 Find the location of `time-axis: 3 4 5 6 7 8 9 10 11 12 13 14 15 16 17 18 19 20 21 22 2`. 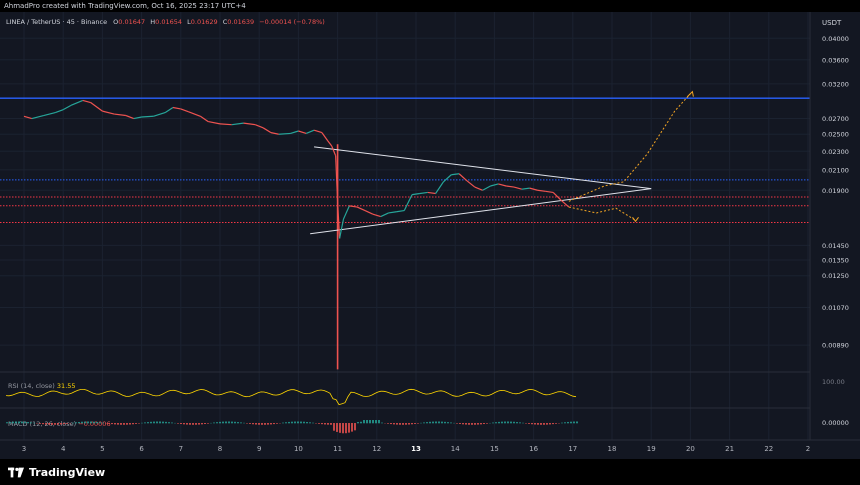

time-axis: 3 4 5 6 7 8 9 10 11 12 13 14 15 16 17 18 19 20 21 22 2 is located at coordinates (430, 446).